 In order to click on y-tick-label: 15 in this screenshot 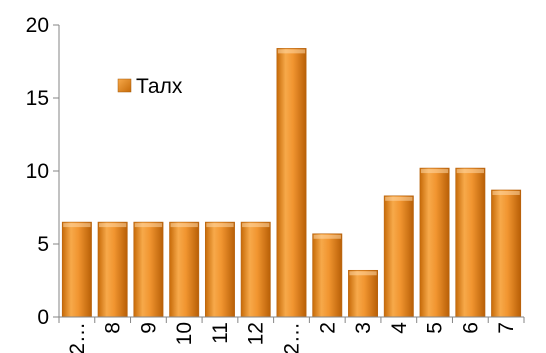, I will do `click(37, 98)`.